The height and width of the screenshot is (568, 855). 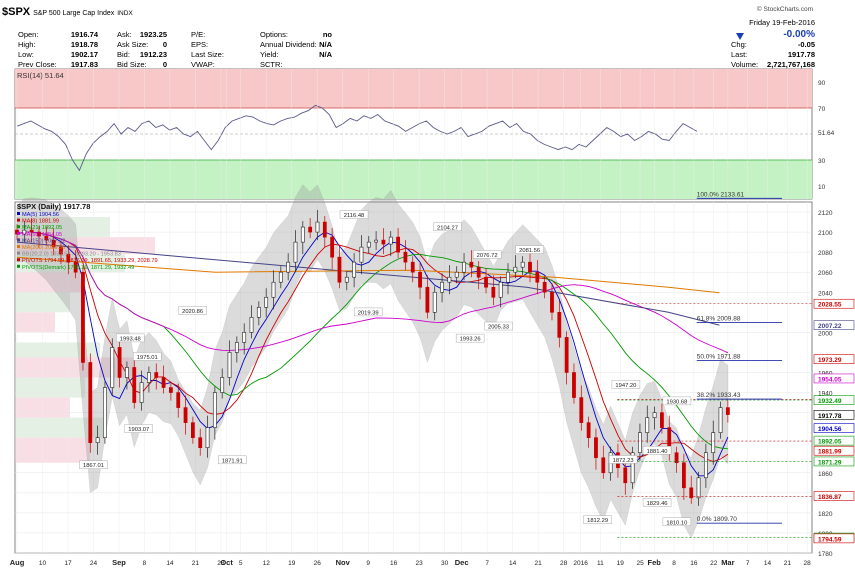 I want to click on annotation-label: 2081.56, so click(x=529, y=251).